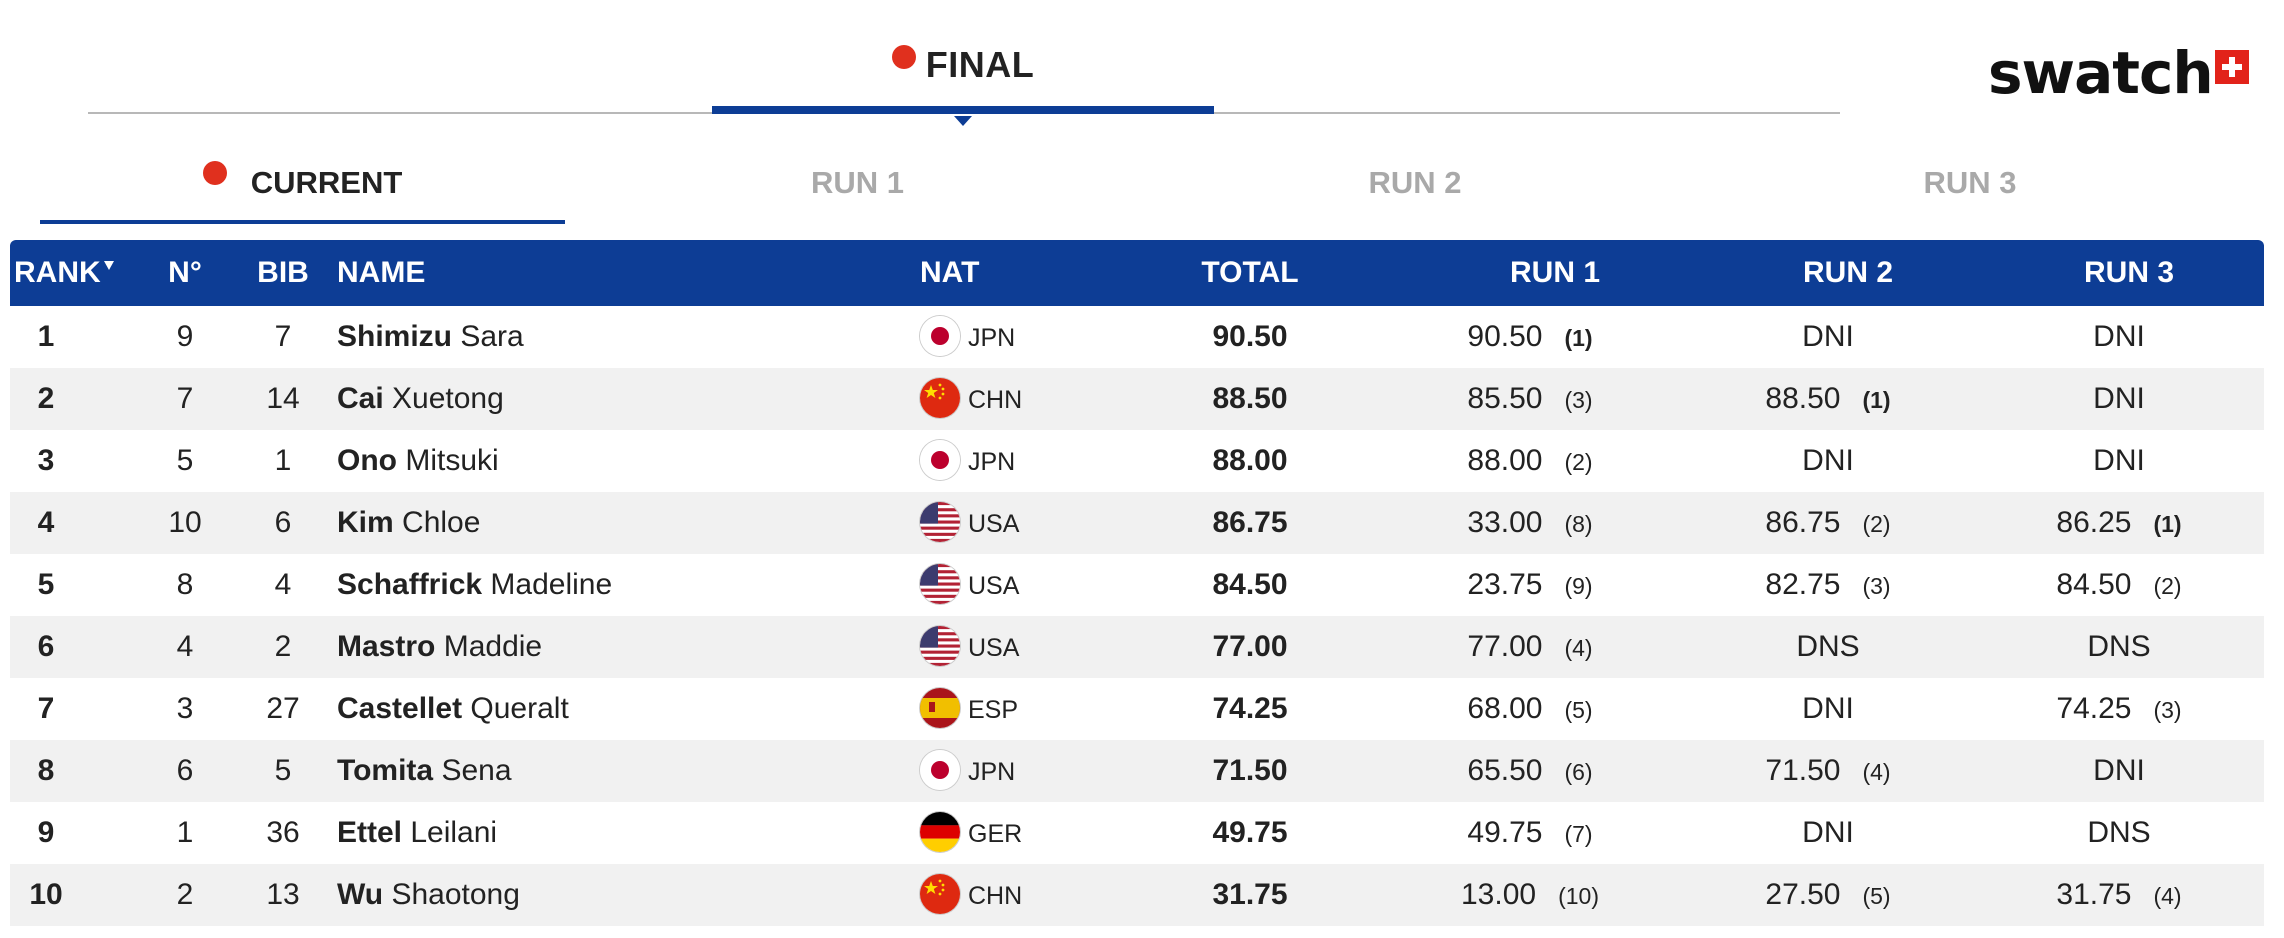 The height and width of the screenshot is (938, 2284). What do you see at coordinates (963, 121) in the screenshot?
I see `caret-down-icon` at bounding box center [963, 121].